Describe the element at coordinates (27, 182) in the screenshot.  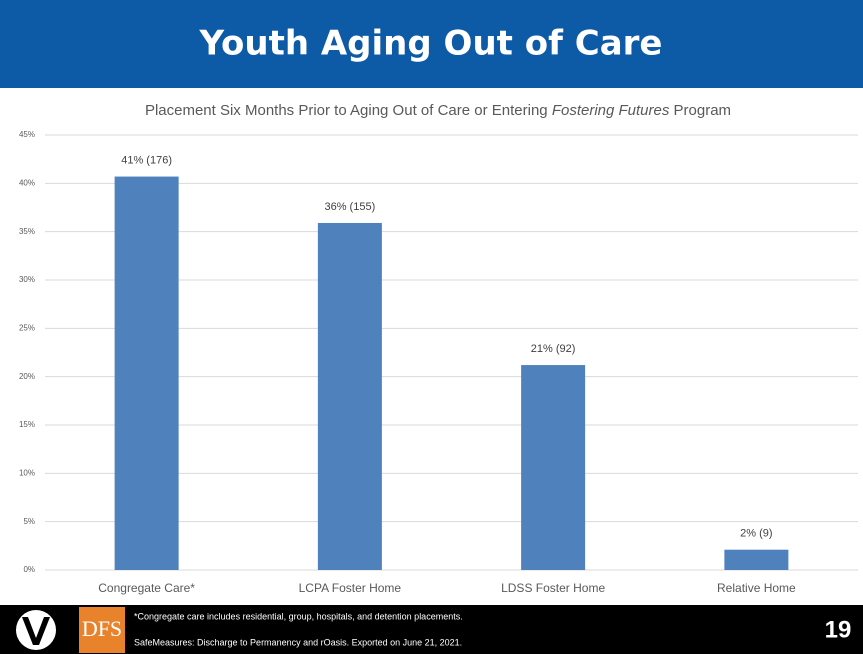
I see `y-tick-label: 40%` at that location.